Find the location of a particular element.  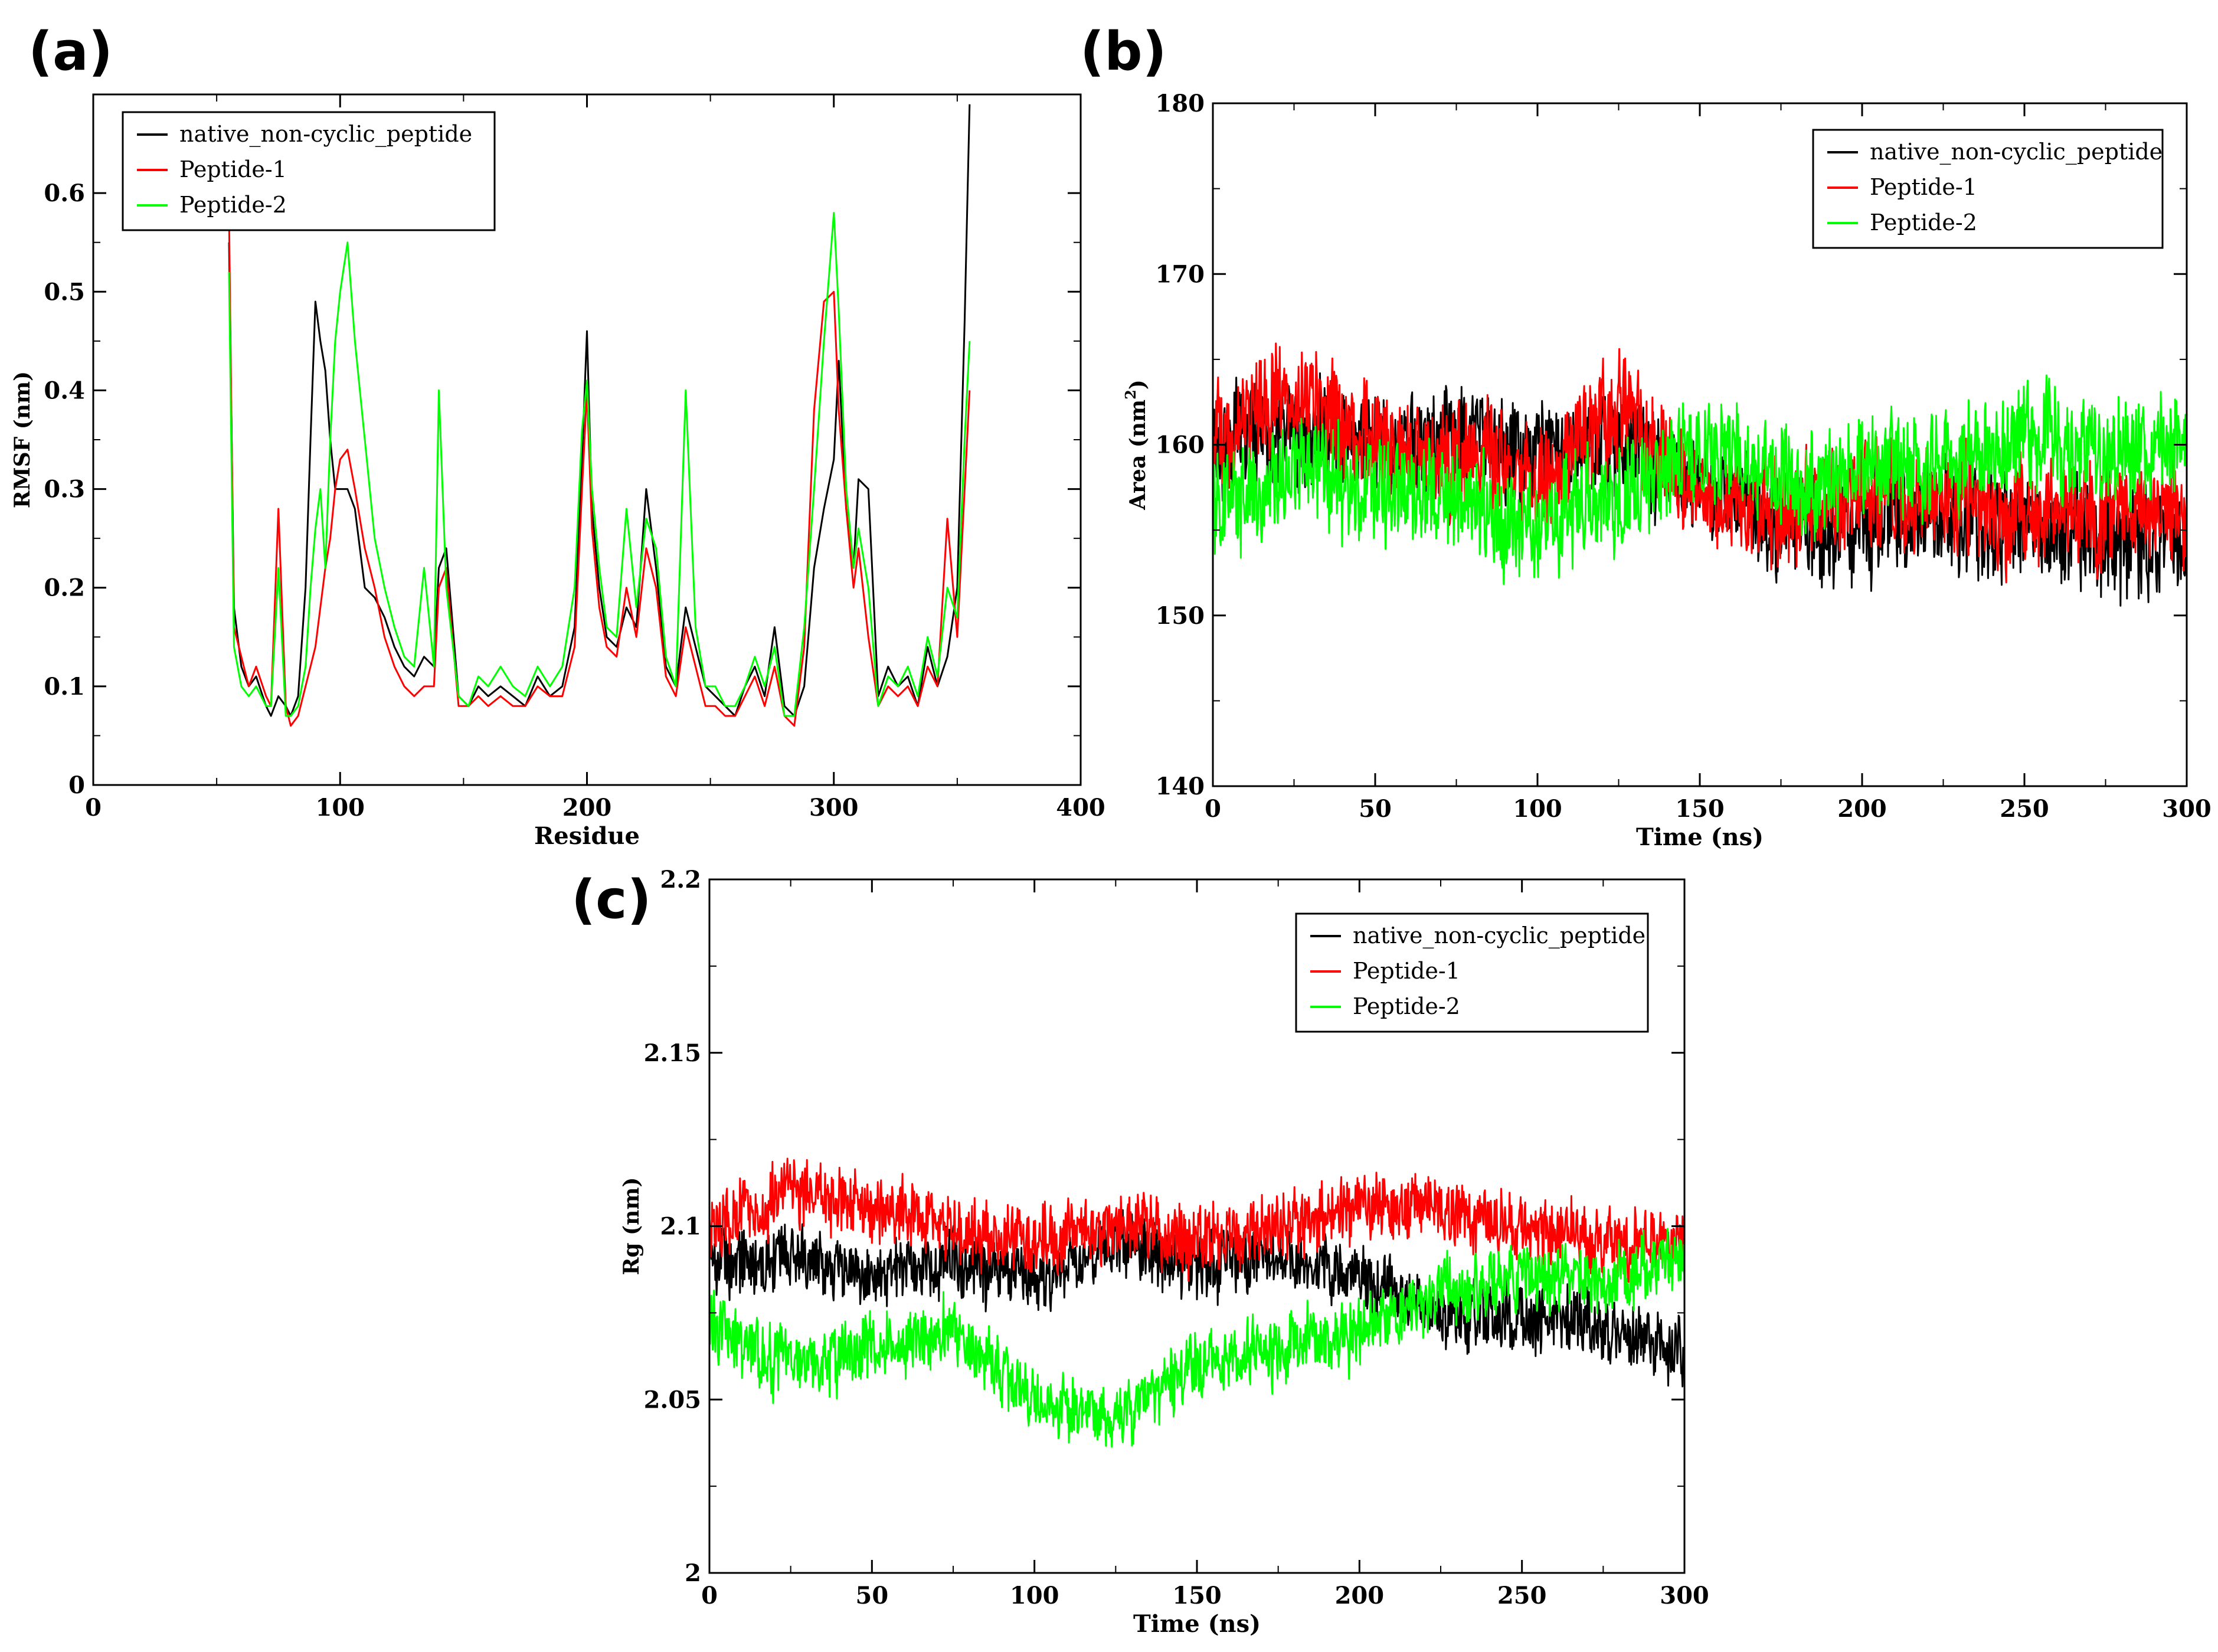

panel-b-legend-label-1: native_non-cyclic_peptide is located at coordinates (2016, 152).